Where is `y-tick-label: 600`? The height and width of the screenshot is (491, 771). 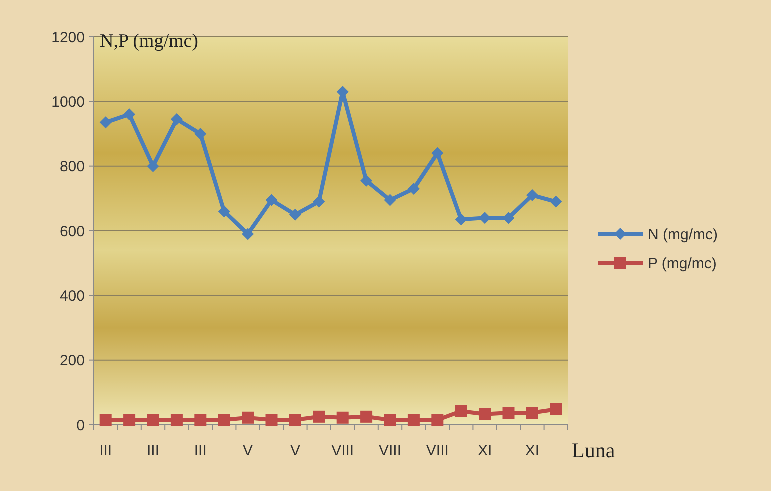
y-tick-label: 600 is located at coordinates (72, 231).